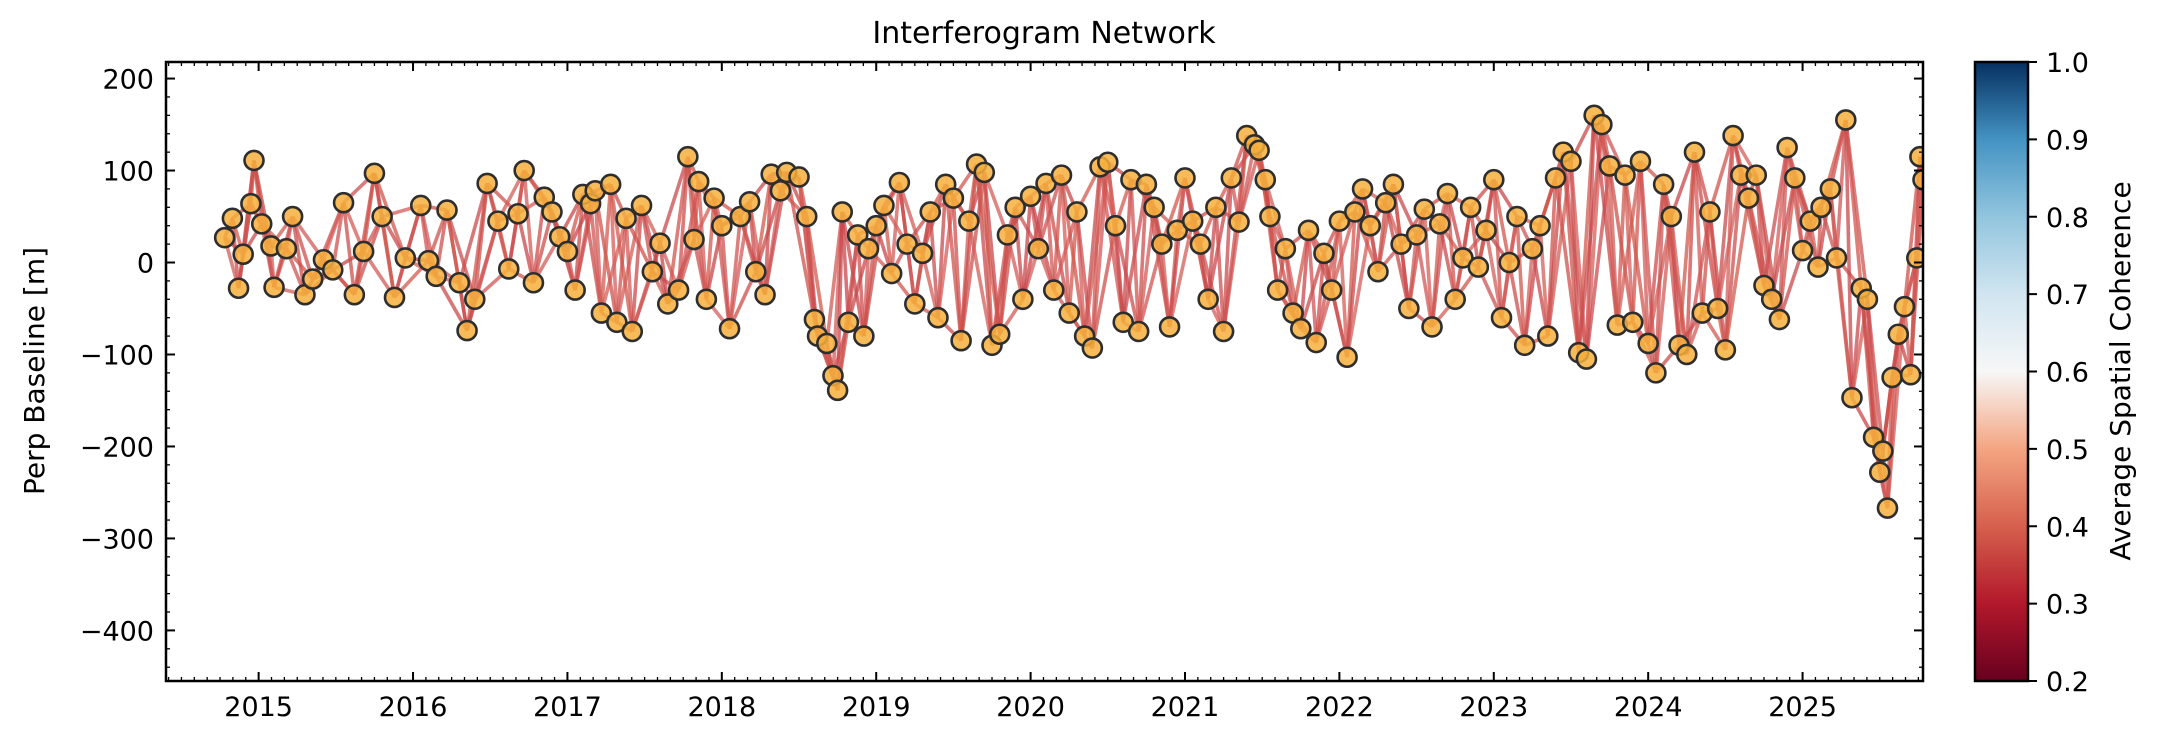 The image size is (2161, 741). Describe the element at coordinates (2067, 682) in the screenshot. I see `colorbar-tick-label: 0.2` at that location.